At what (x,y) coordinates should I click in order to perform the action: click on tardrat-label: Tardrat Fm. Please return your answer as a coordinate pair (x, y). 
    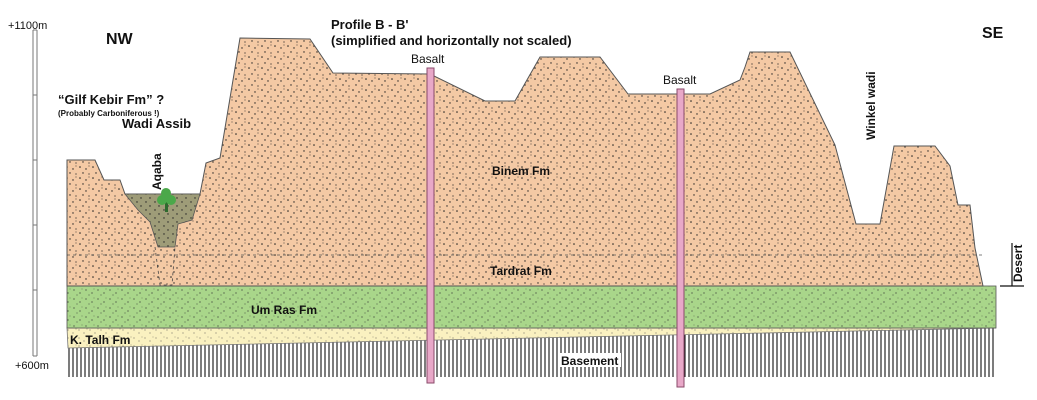
    Looking at the image, I should click on (521, 271).